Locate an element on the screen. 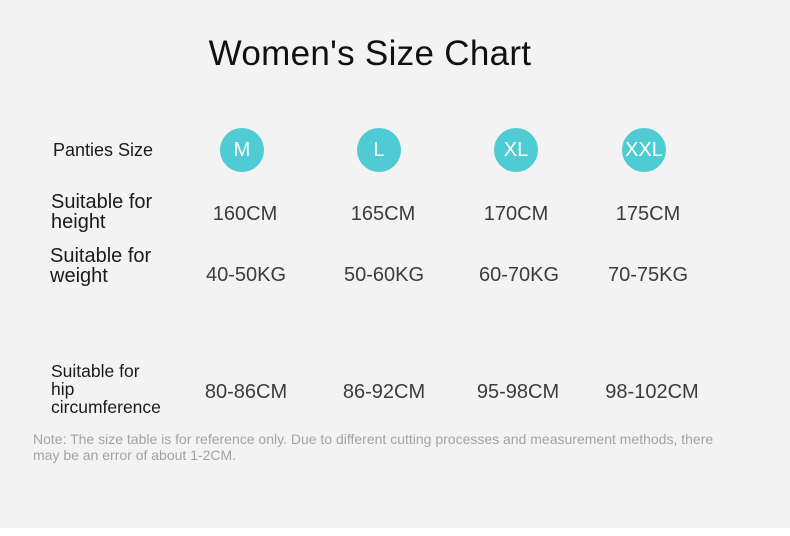 This screenshot has width=790, height=536. row-label-height-line-2: height is located at coordinates (78, 222).